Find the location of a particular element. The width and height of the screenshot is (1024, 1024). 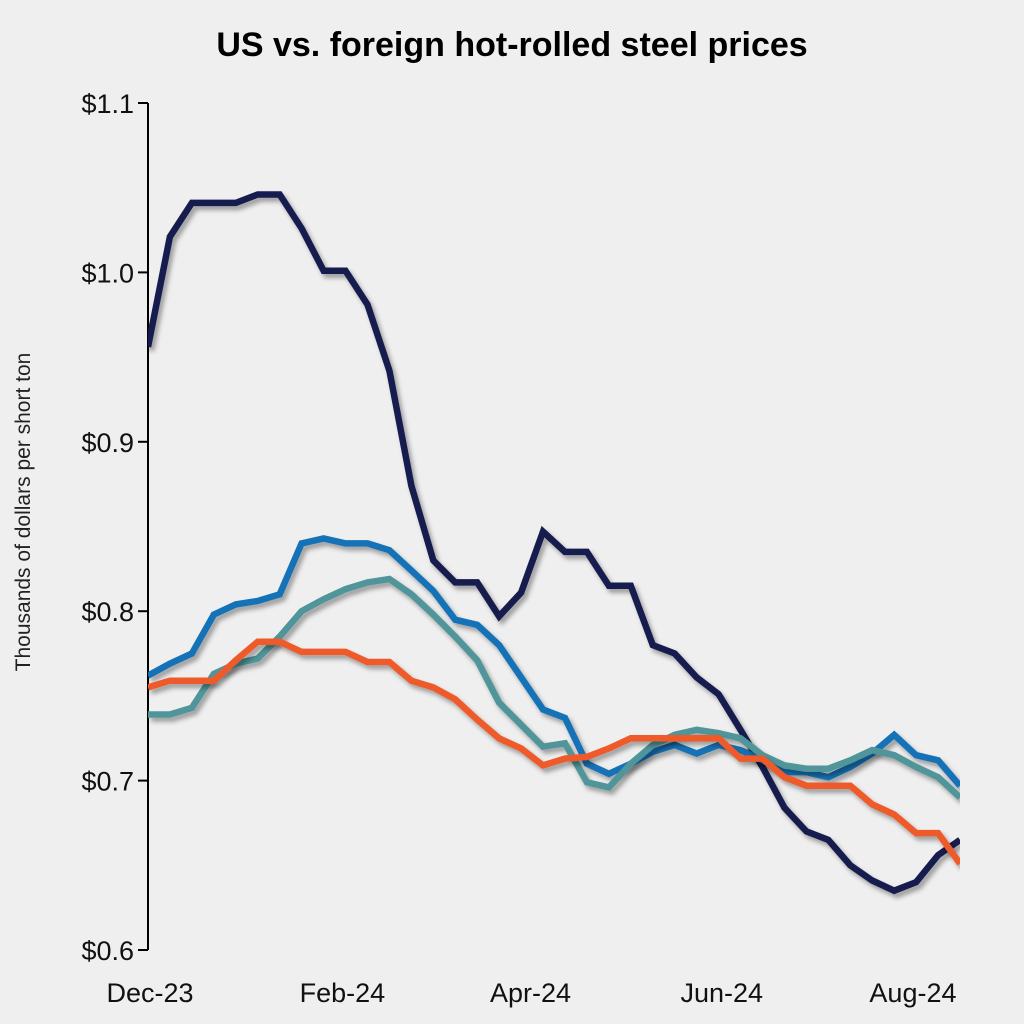

chart-title: US vs. foreign hot-rolled steel prices is located at coordinates (511, 45).